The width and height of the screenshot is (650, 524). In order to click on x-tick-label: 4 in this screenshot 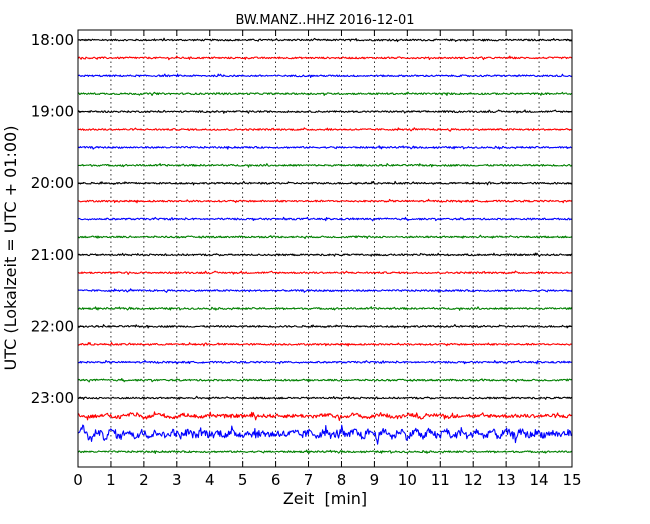, I will do `click(210, 480)`.